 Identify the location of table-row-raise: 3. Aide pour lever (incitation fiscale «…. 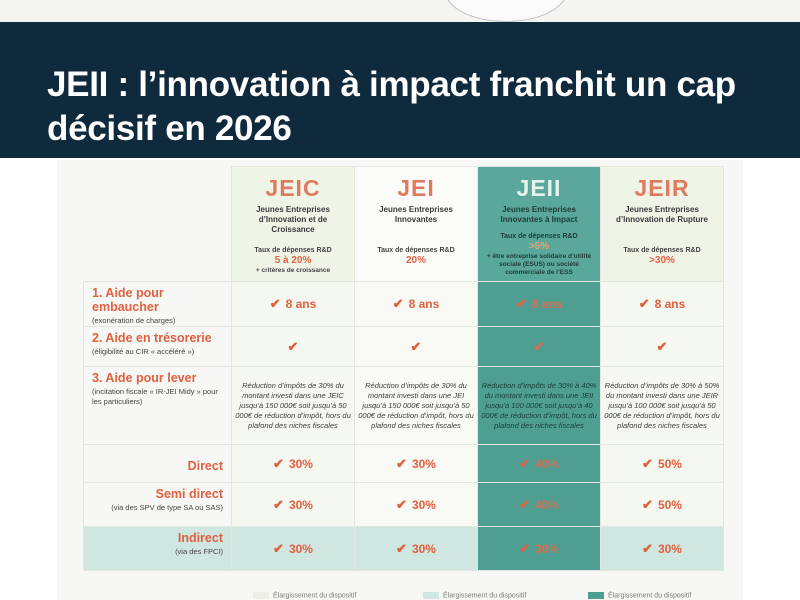
(403, 405).